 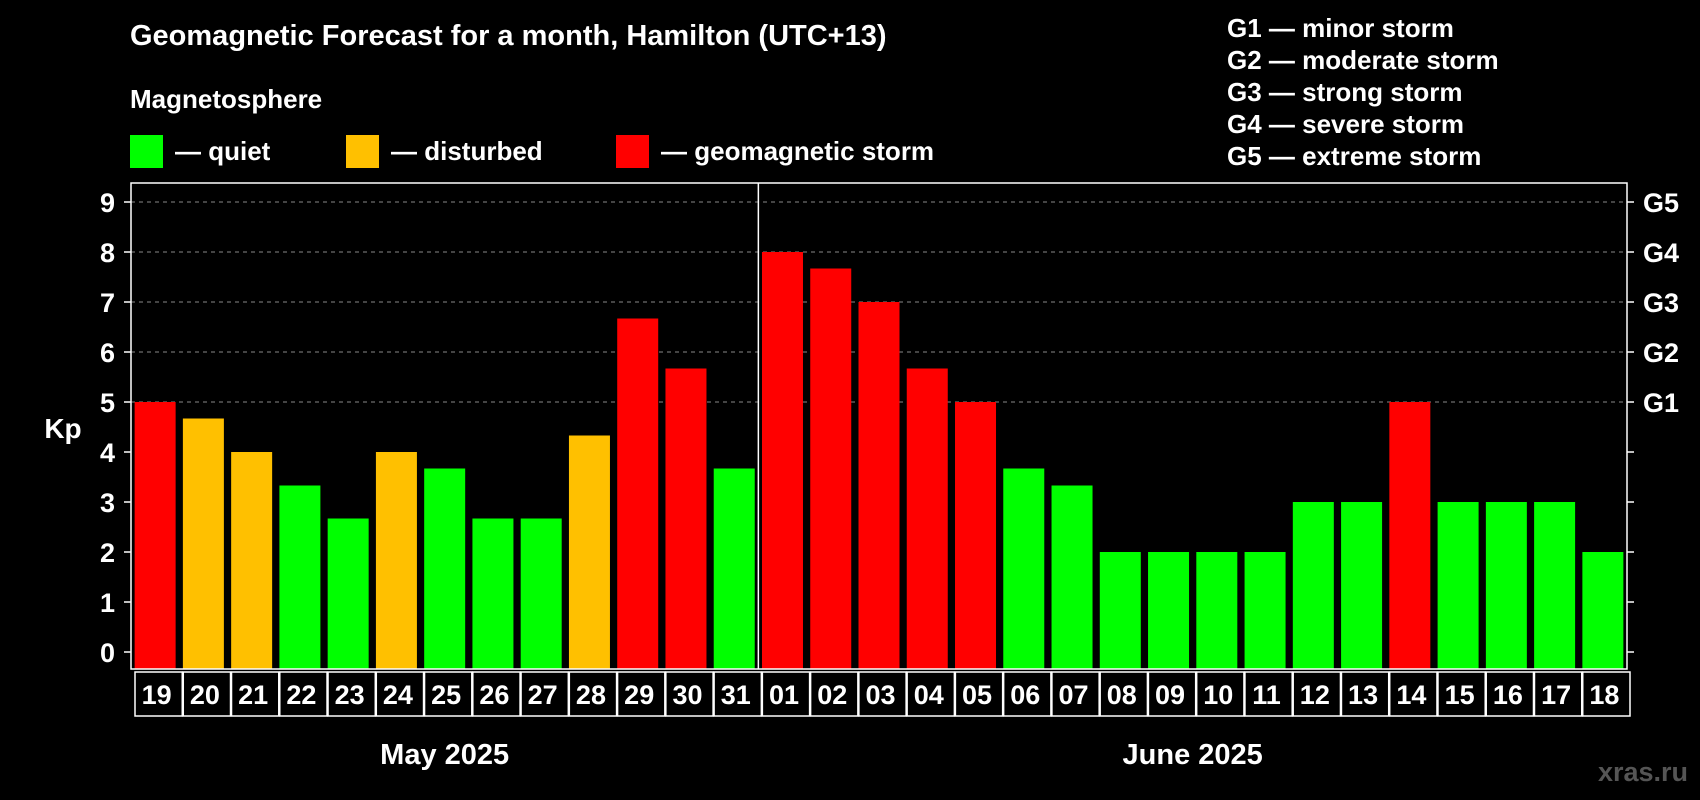 I want to click on day-label-29: 17, so click(x=1556, y=695).